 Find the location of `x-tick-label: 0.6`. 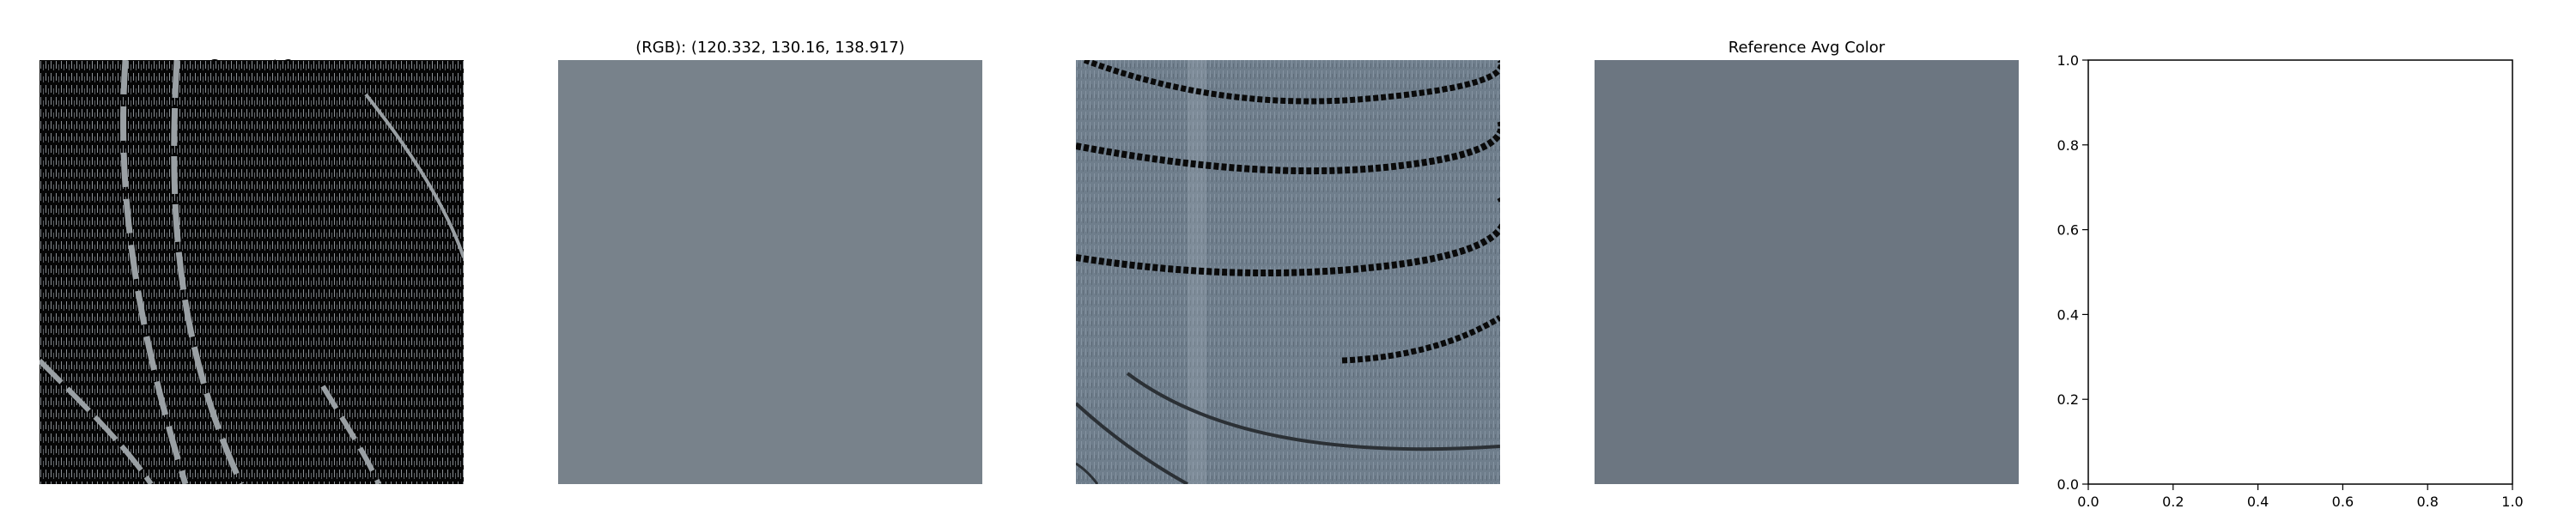

x-tick-label: 0.6 is located at coordinates (2343, 502).